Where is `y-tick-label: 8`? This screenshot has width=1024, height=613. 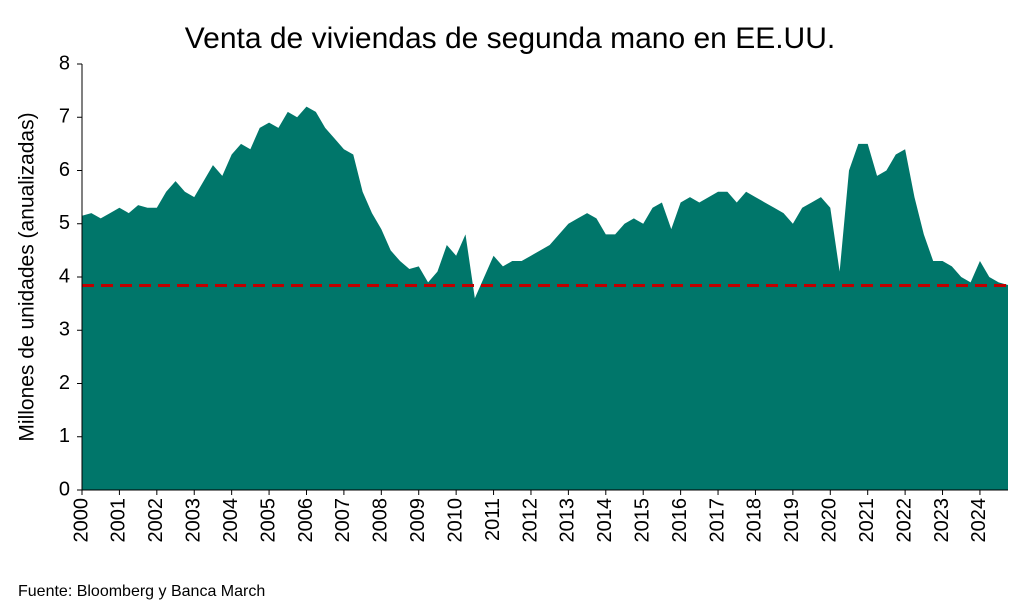
y-tick-label: 8 is located at coordinates (64, 63).